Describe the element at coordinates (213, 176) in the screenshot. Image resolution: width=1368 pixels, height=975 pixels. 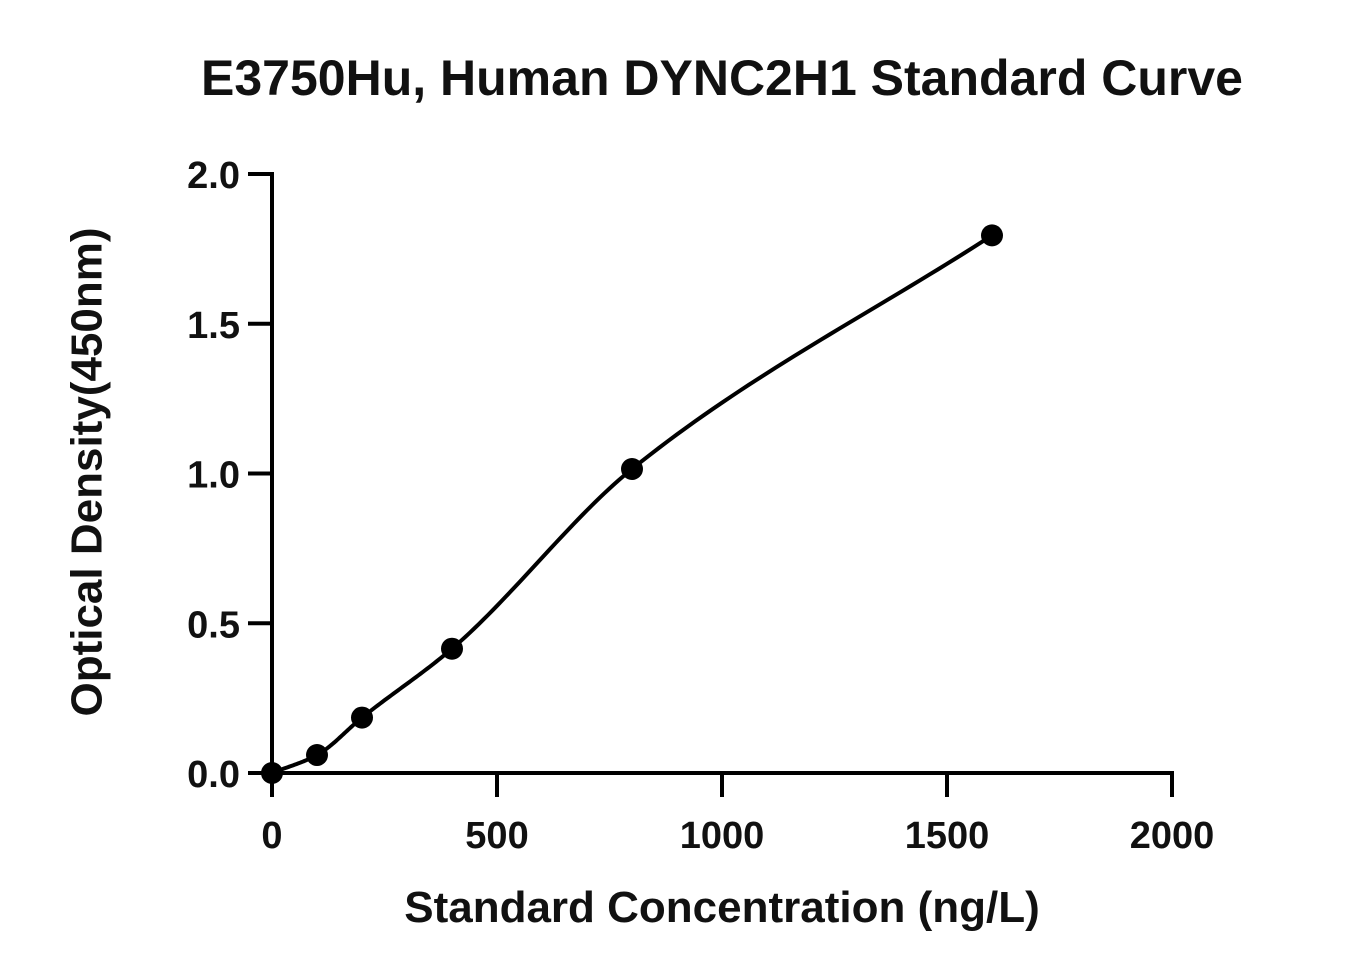
I see `y-tick-label: 2.0` at that location.